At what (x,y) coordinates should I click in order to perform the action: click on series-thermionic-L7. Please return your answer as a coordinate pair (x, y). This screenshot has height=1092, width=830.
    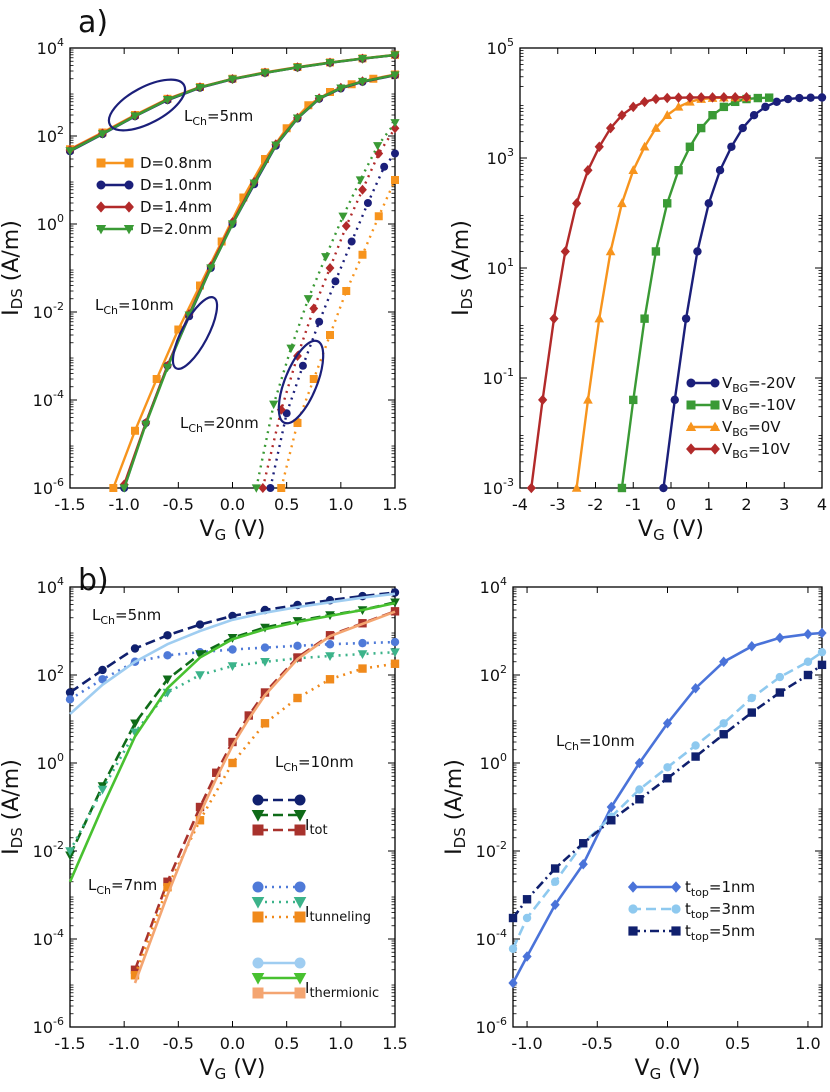
    Looking at the image, I should click on (232, 742).